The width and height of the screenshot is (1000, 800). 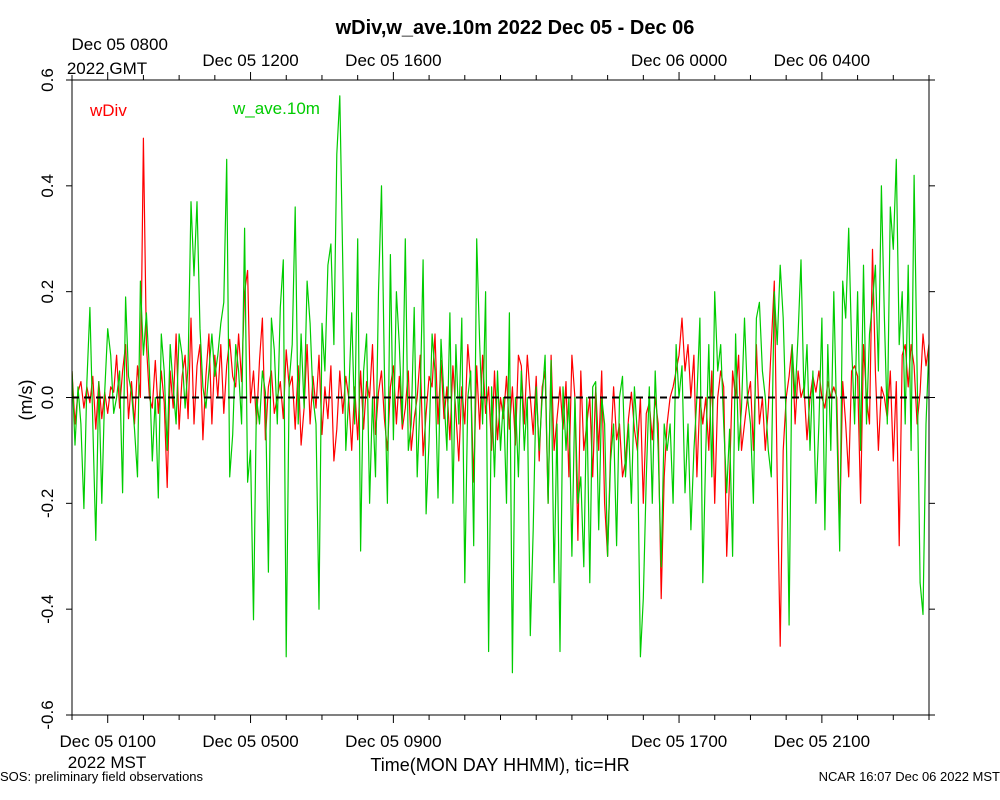 What do you see at coordinates (250, 741) in the screenshot?
I see `x-tick-label-bottom: Dec 05 0500` at bounding box center [250, 741].